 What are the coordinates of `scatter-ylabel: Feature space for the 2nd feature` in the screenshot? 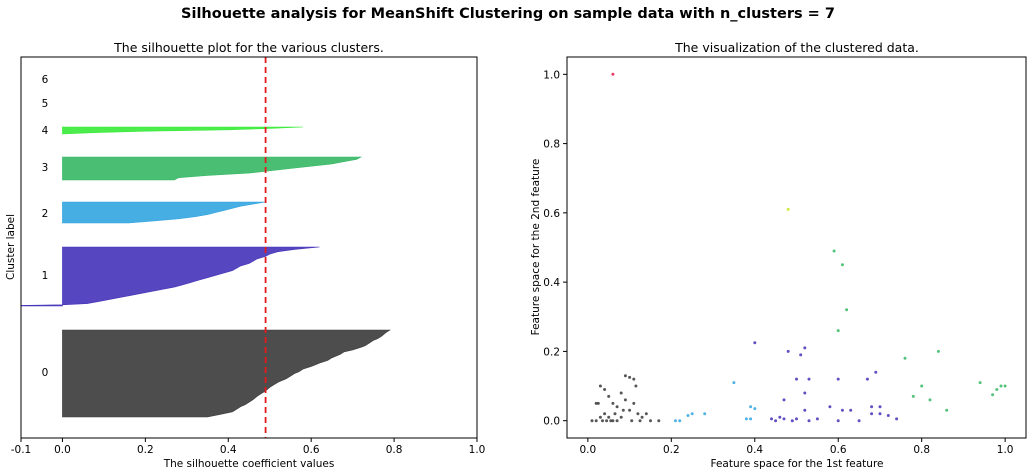 It's located at (536, 247).